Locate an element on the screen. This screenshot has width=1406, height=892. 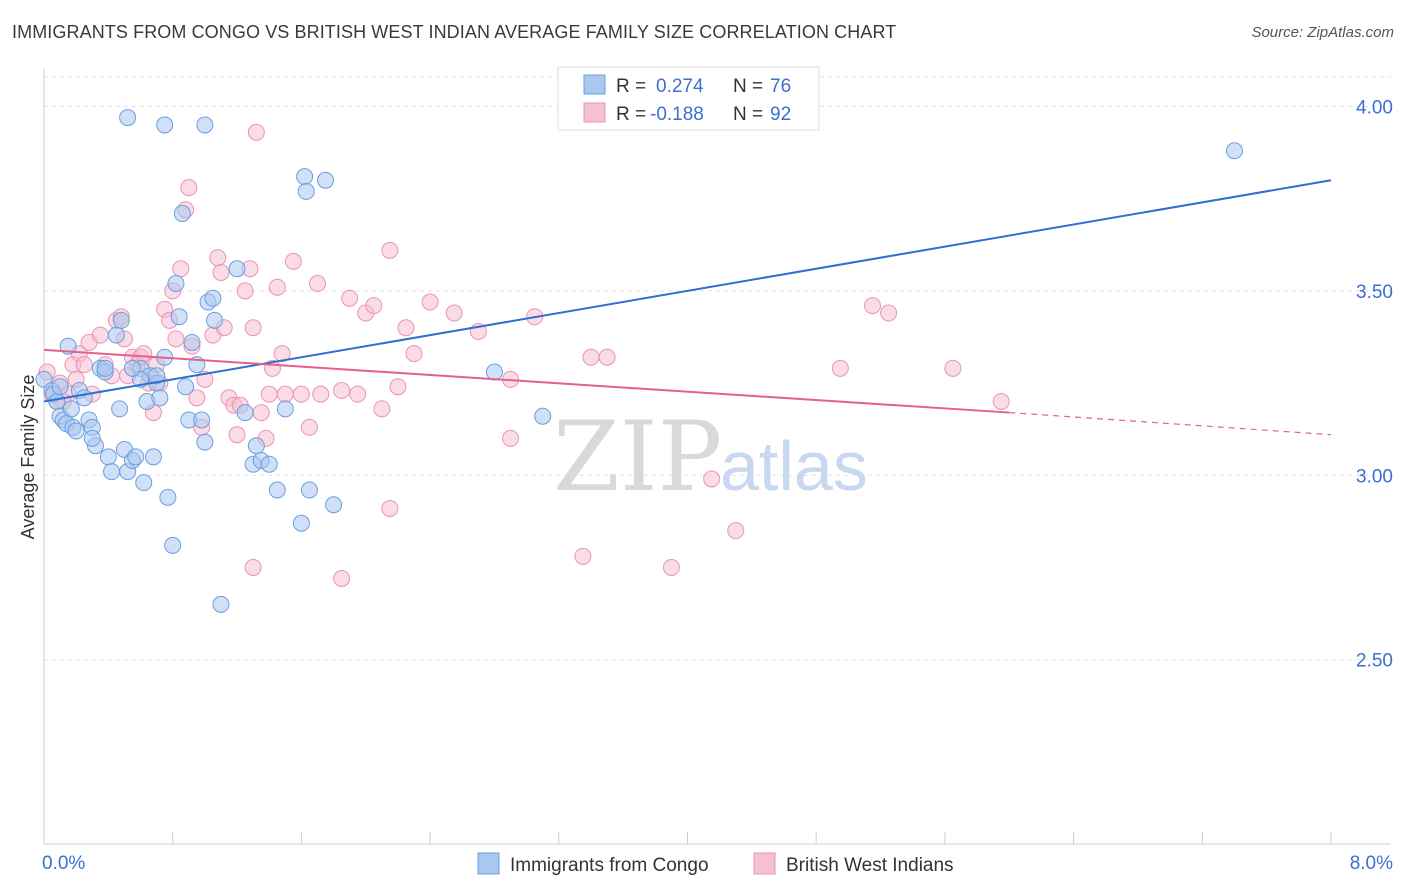
legend-n-label-congo: N = is located at coordinates (748, 86).